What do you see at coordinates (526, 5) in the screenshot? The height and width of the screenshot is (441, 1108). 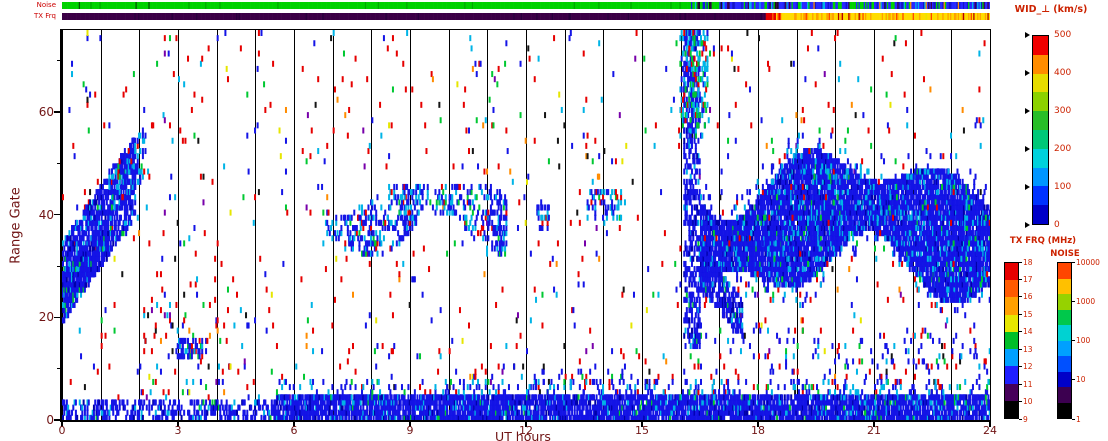 I see `noise-status-strip` at bounding box center [526, 5].